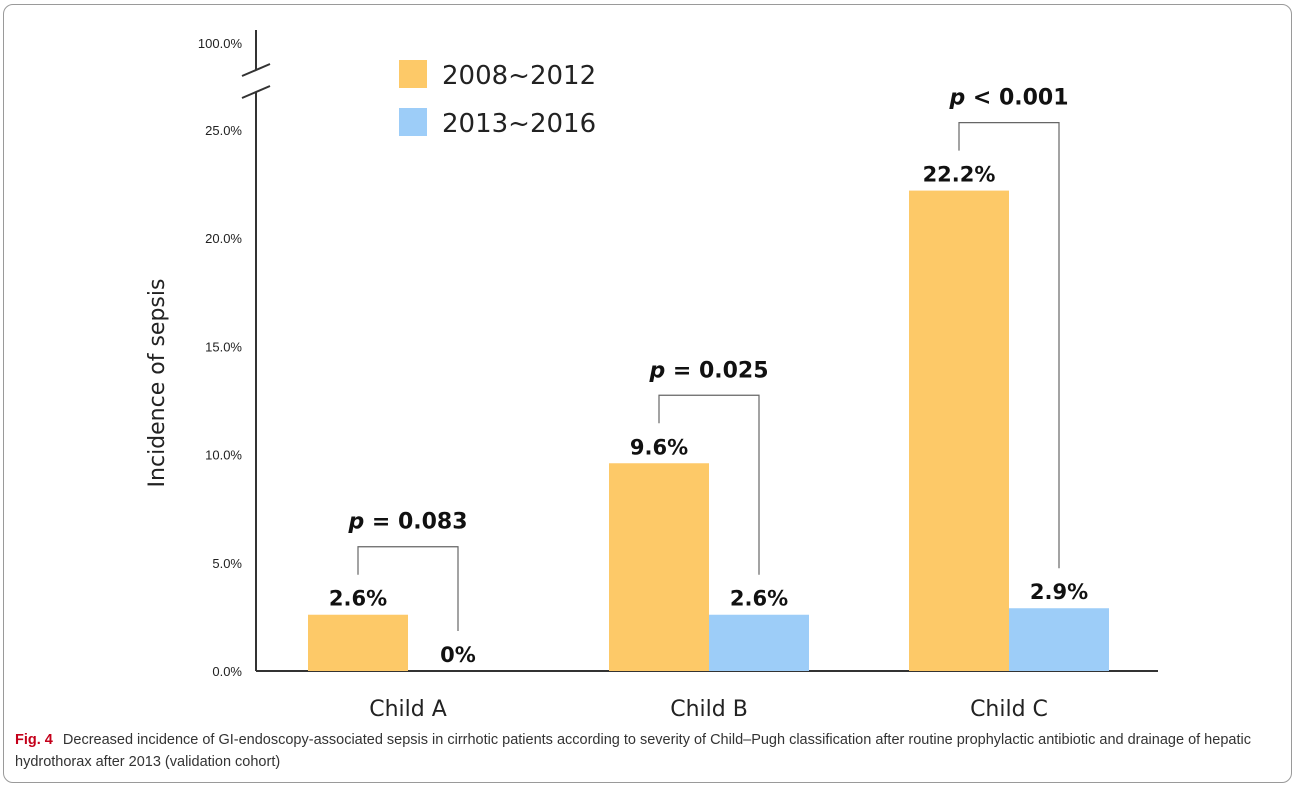 Image resolution: width=1295 pixels, height=787 pixels. What do you see at coordinates (223, 130) in the screenshot?
I see `y-tick-label: 25.0%` at bounding box center [223, 130].